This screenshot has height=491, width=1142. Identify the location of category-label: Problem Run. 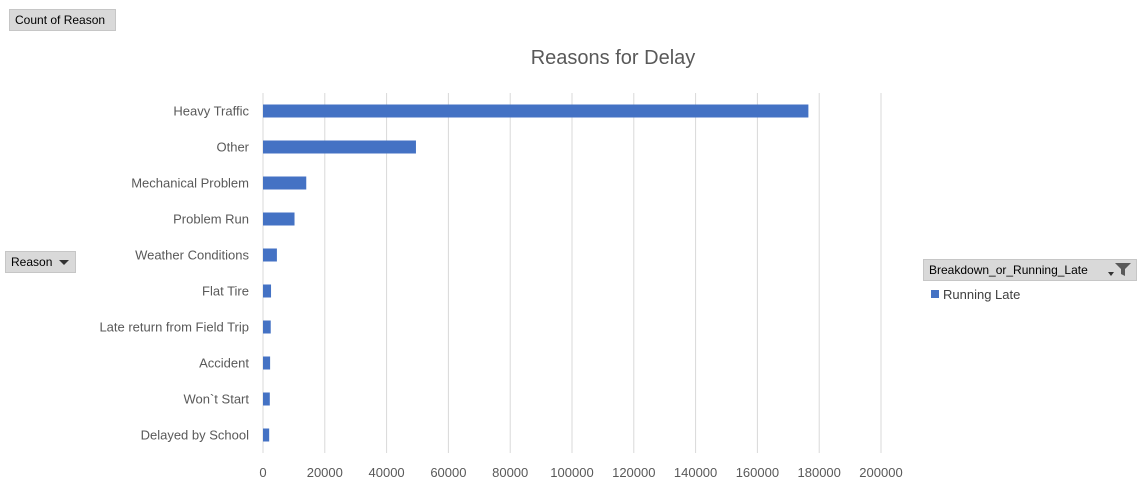
(211, 219).